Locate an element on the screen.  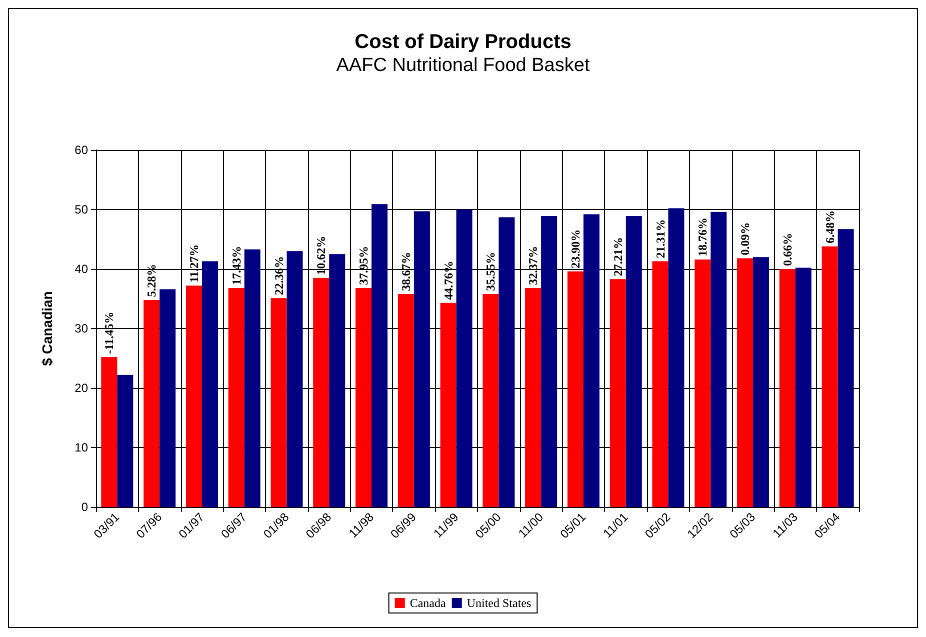
annotation: 23.90% is located at coordinates (575, 248).